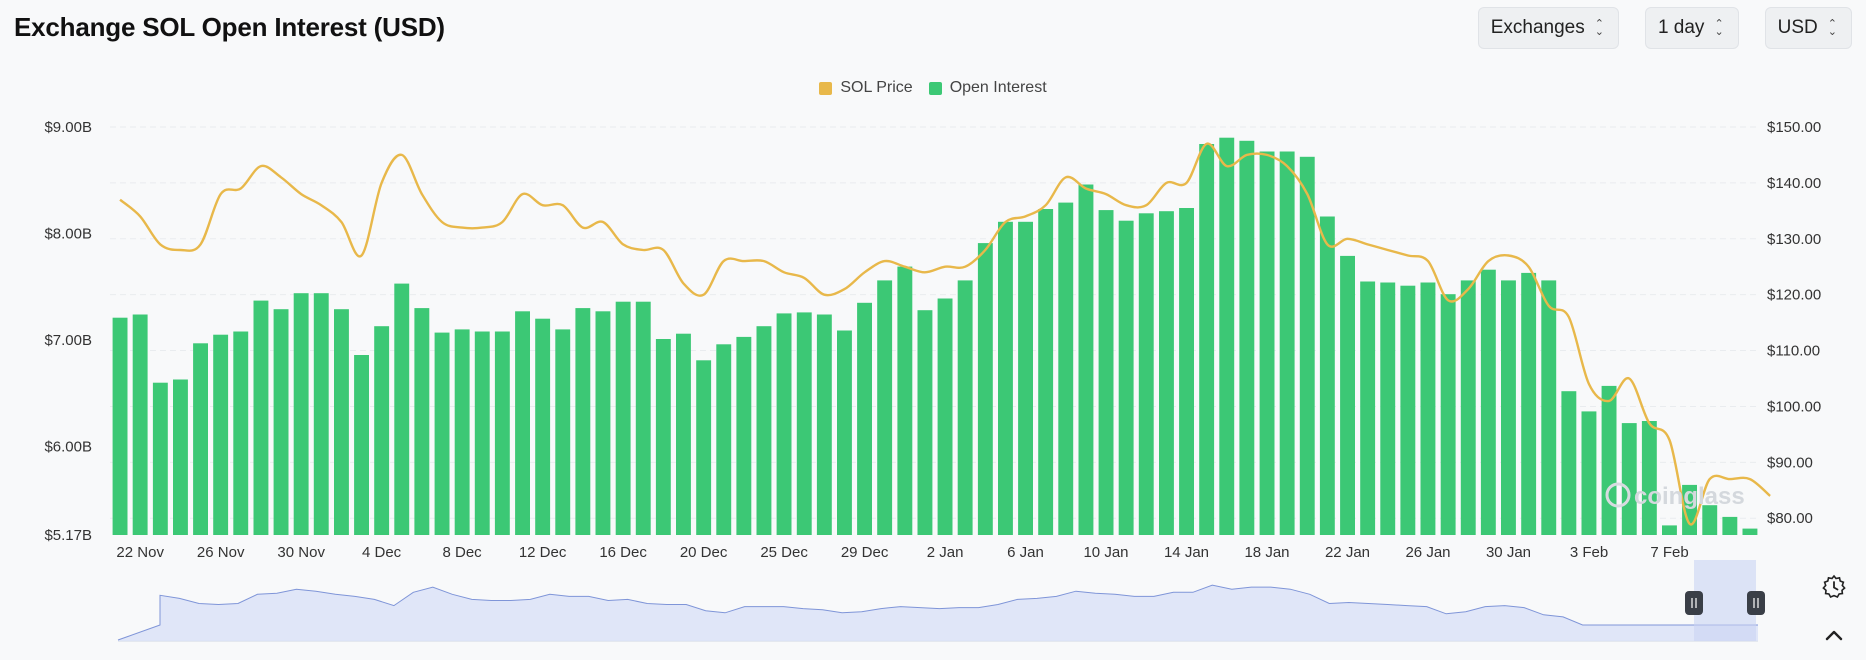 The width and height of the screenshot is (1866, 660). I want to click on legend-label-price: SOL Price, so click(876, 87).